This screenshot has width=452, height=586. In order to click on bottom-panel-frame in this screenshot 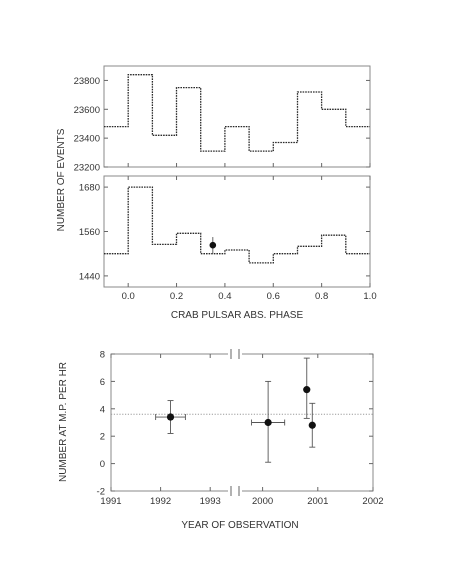, I will do `click(242, 422)`.